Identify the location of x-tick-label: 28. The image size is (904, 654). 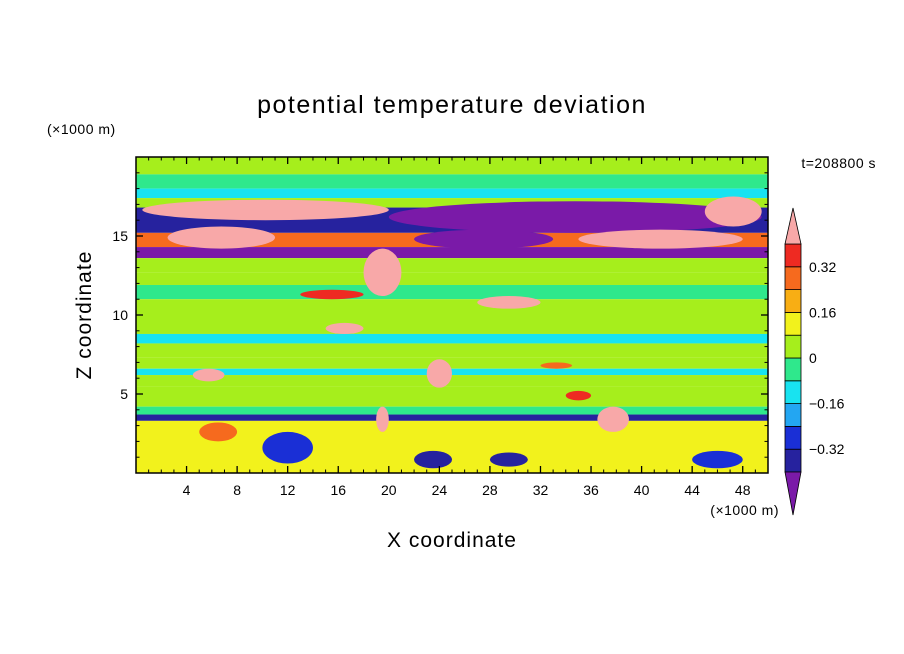
(490, 490).